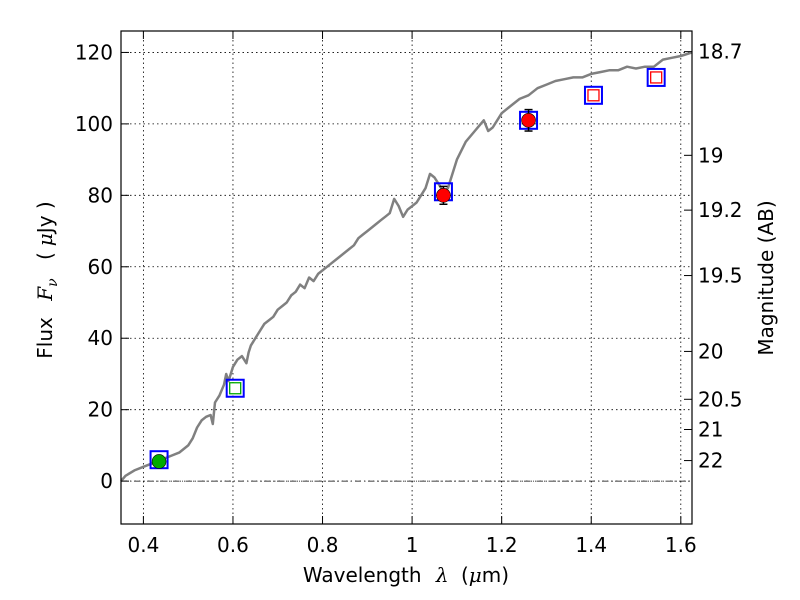  I want to click on mag-tick-label: 22, so click(710, 461).